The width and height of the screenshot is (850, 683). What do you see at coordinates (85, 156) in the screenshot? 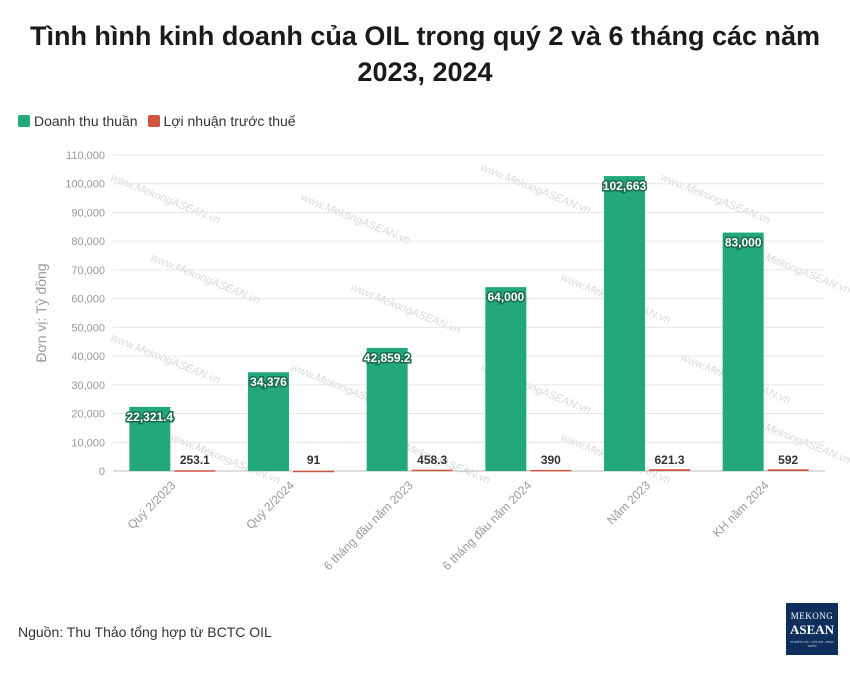
I see `y-tick-label: 110,000` at bounding box center [85, 156].